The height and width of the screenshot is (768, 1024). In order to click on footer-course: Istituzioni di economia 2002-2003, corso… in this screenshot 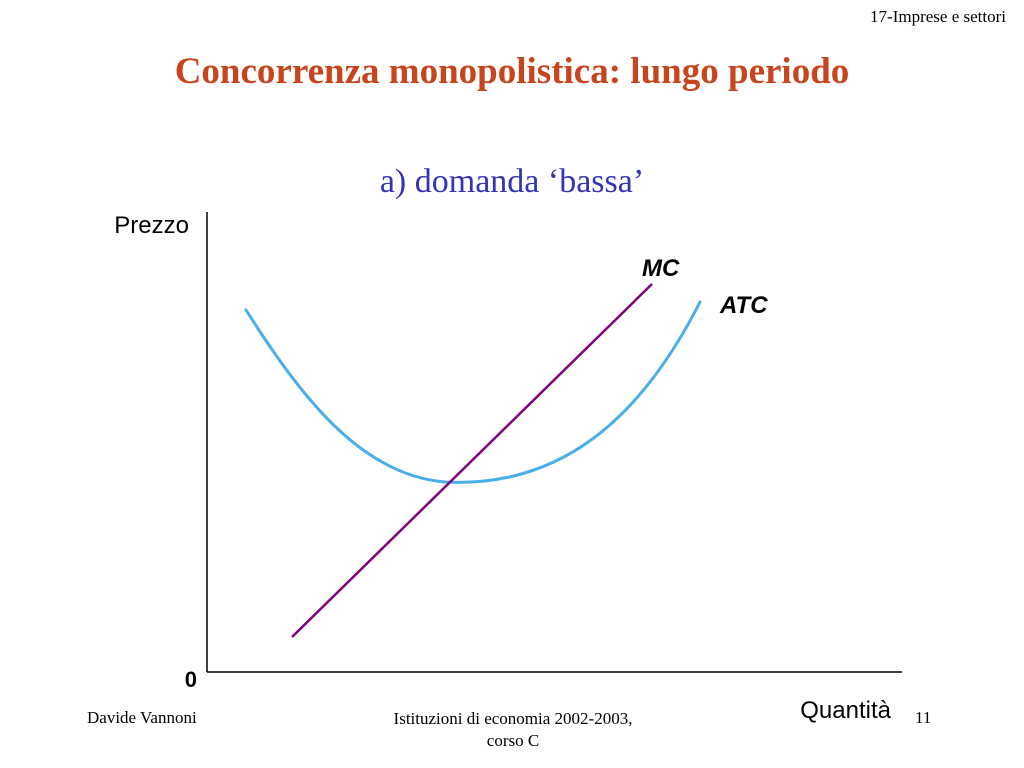, I will do `click(513, 730)`.